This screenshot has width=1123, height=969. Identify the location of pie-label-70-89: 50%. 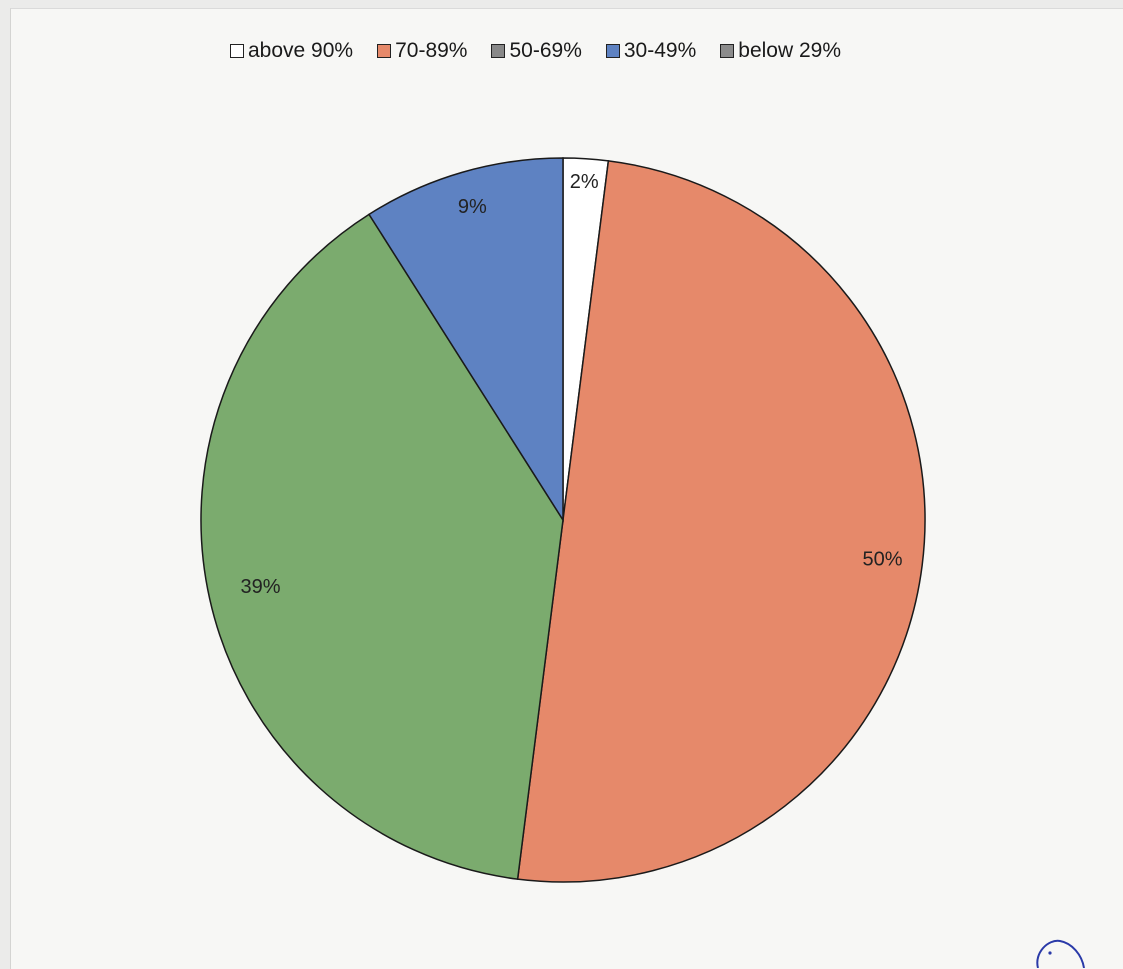
(882, 560).